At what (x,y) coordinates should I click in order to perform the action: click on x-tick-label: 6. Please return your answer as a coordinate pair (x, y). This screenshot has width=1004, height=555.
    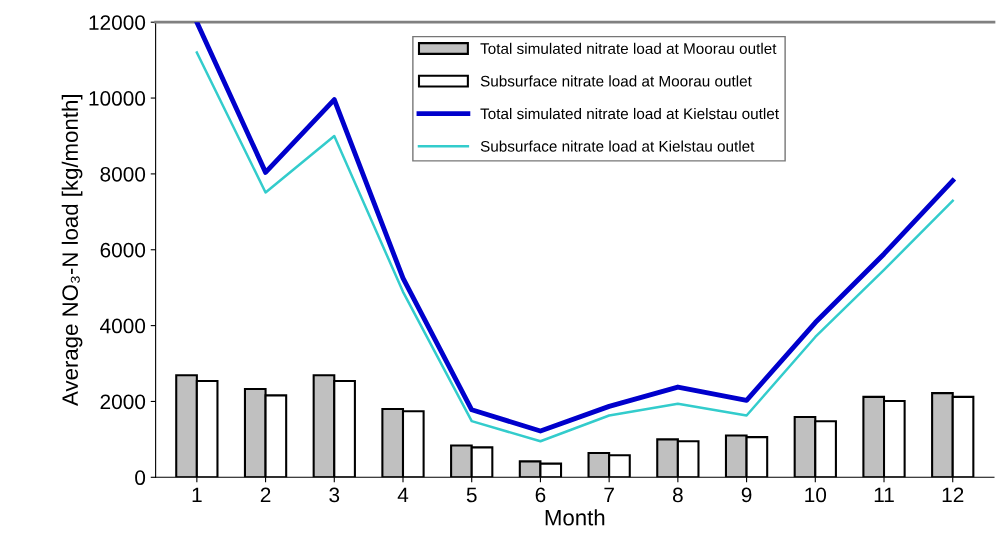
    Looking at the image, I should click on (540, 495).